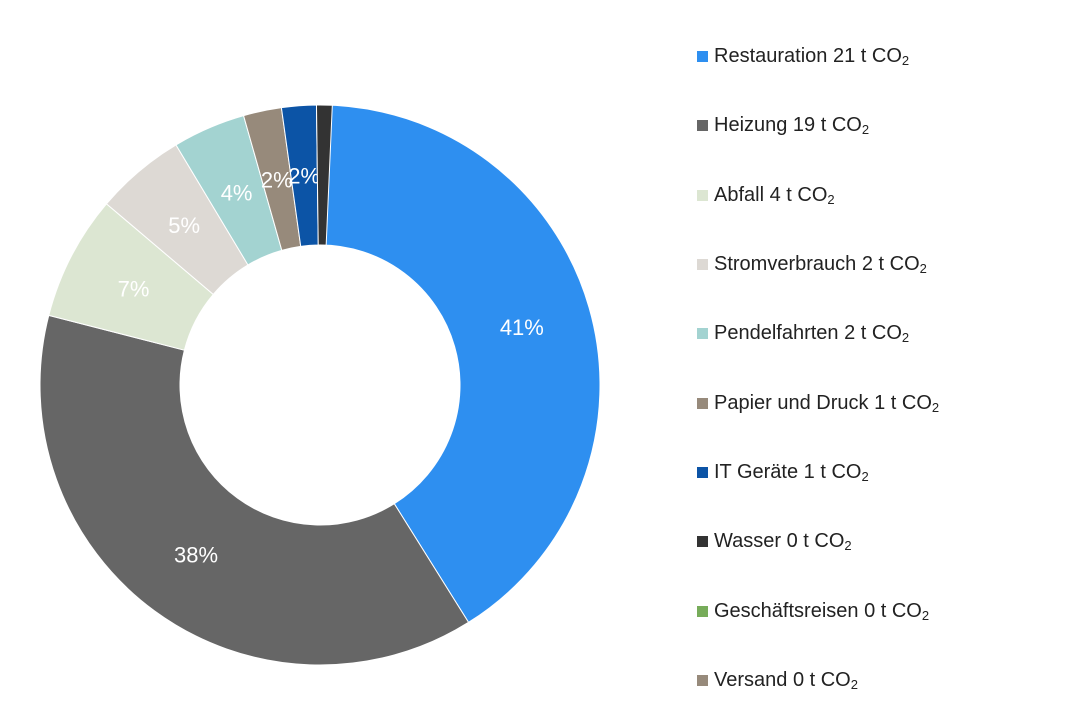  What do you see at coordinates (812, 57) in the screenshot?
I see `legend-label: Restauration 21 t CO2` at bounding box center [812, 57].